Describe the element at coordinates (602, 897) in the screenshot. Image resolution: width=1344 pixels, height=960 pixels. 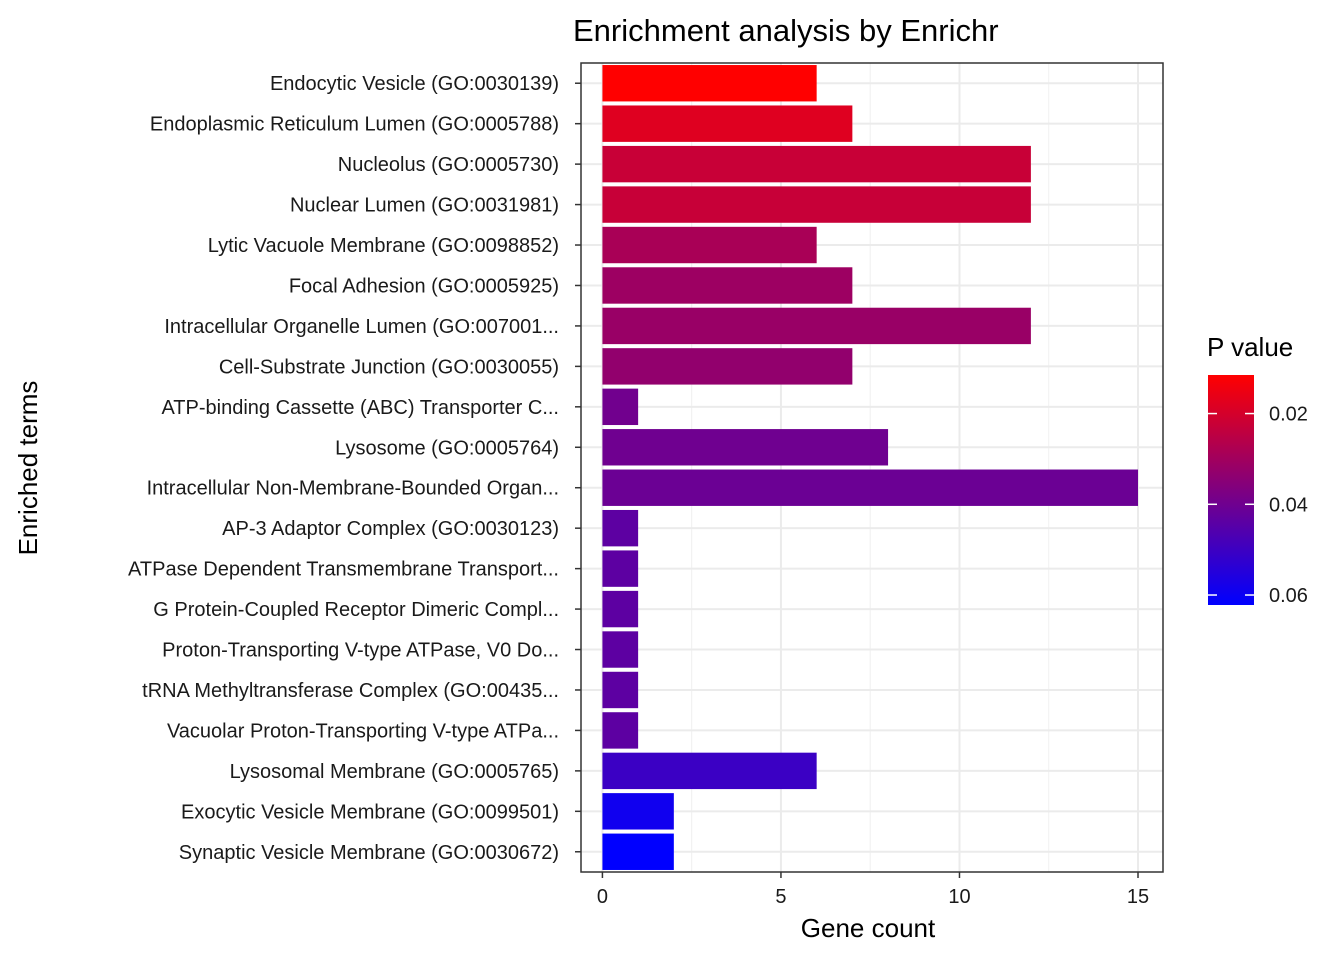
I see `x-tick-label: 0` at that location.